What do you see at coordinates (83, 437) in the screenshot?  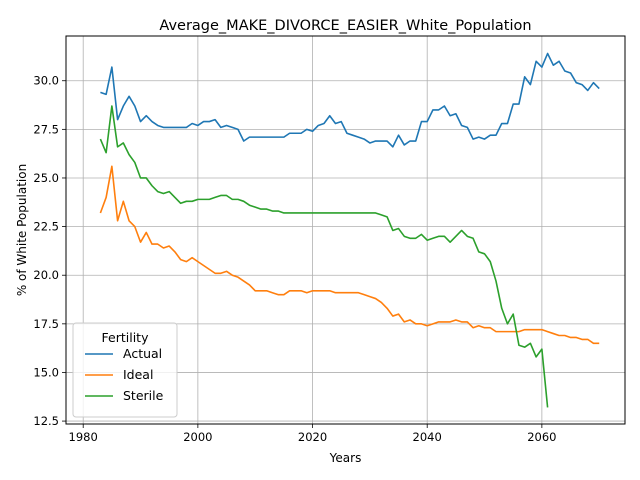 I see `x-tick-label: 1980` at bounding box center [83, 437].